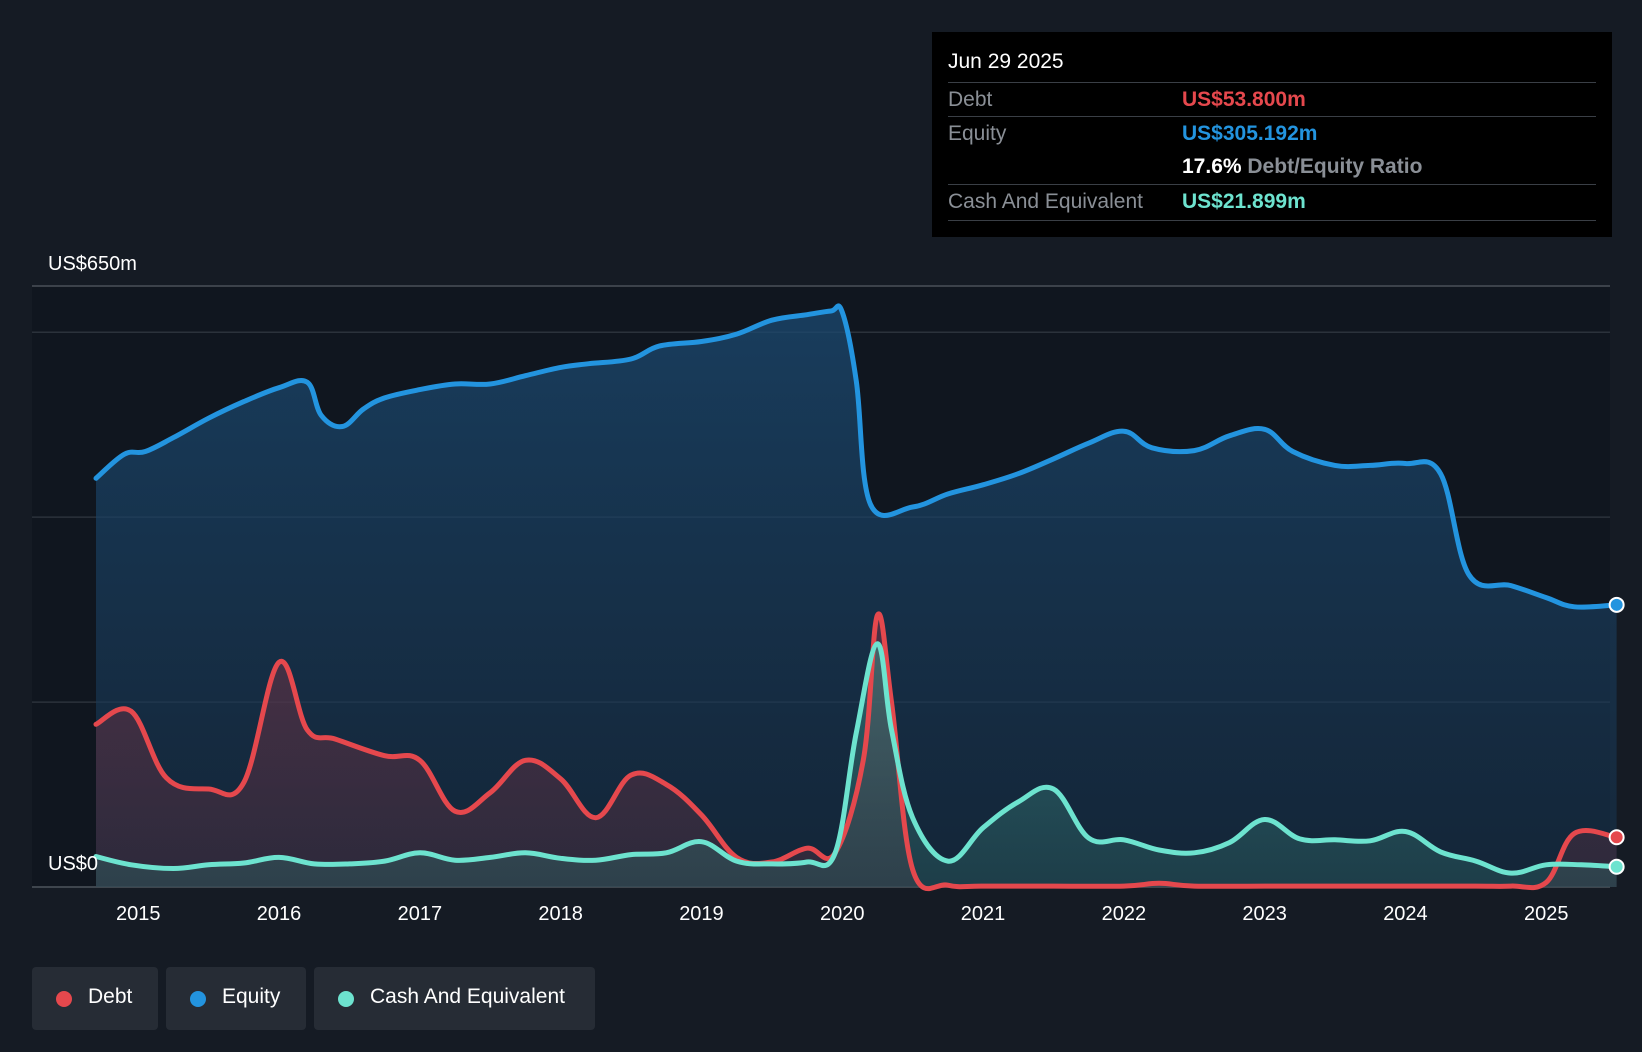 The height and width of the screenshot is (1052, 1642). I want to click on tooltip-cash-value: US$21.899m, so click(1244, 201).